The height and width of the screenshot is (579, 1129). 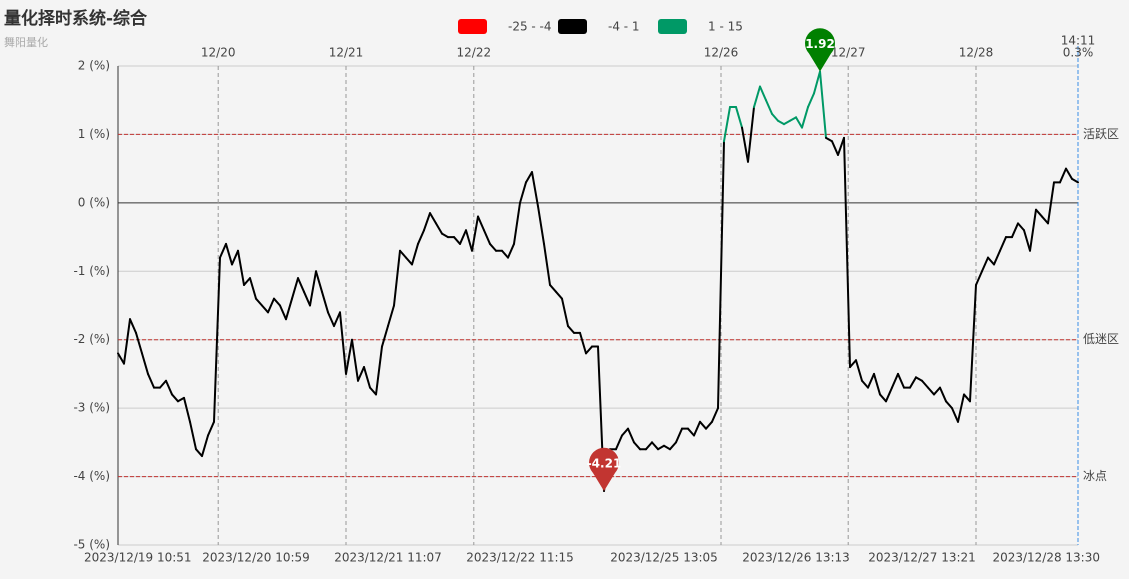 What do you see at coordinates (1078, 53) in the screenshot?
I see `end-value: 0.3%` at bounding box center [1078, 53].